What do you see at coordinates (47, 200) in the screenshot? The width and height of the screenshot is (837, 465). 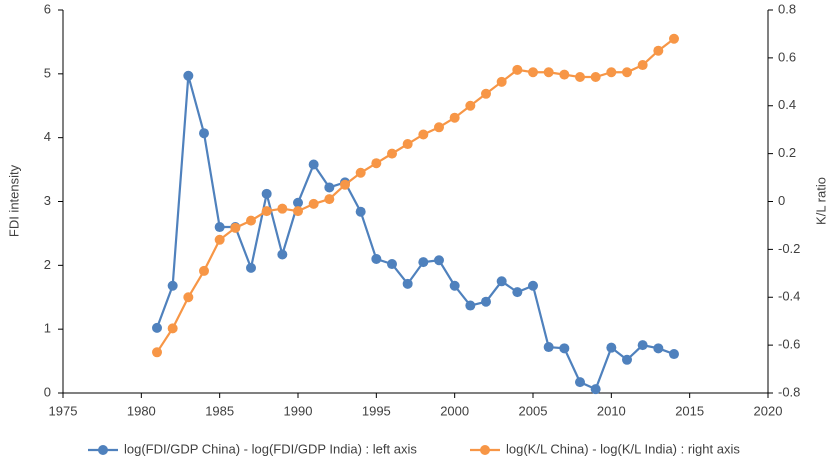 I see `y-tick-label: 3` at bounding box center [47, 200].